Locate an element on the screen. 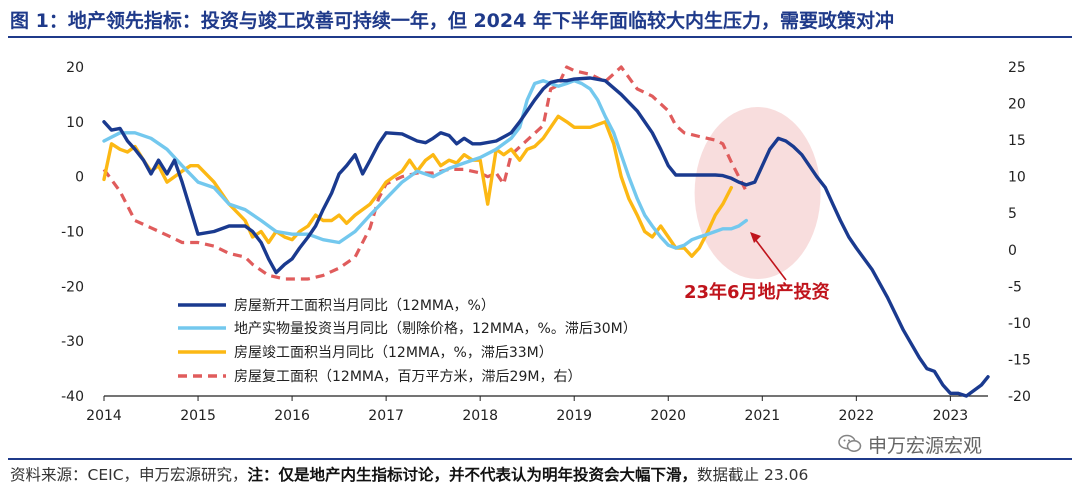 The height and width of the screenshot is (497, 1080). y-left-tick-label: 20 is located at coordinates (75, 68).